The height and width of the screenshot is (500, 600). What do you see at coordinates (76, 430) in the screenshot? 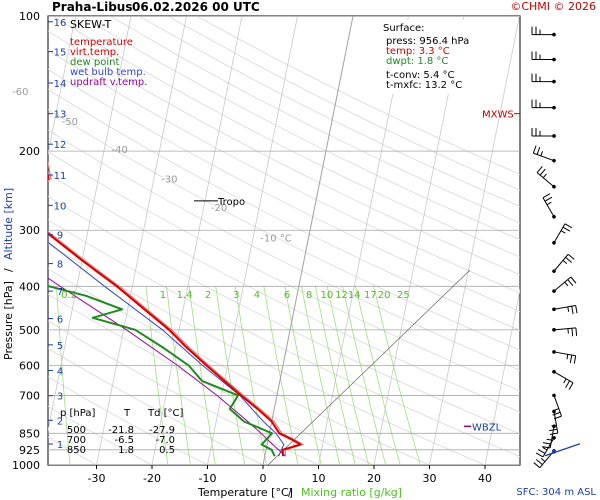
I see `table-cell: 500` at bounding box center [76, 430].